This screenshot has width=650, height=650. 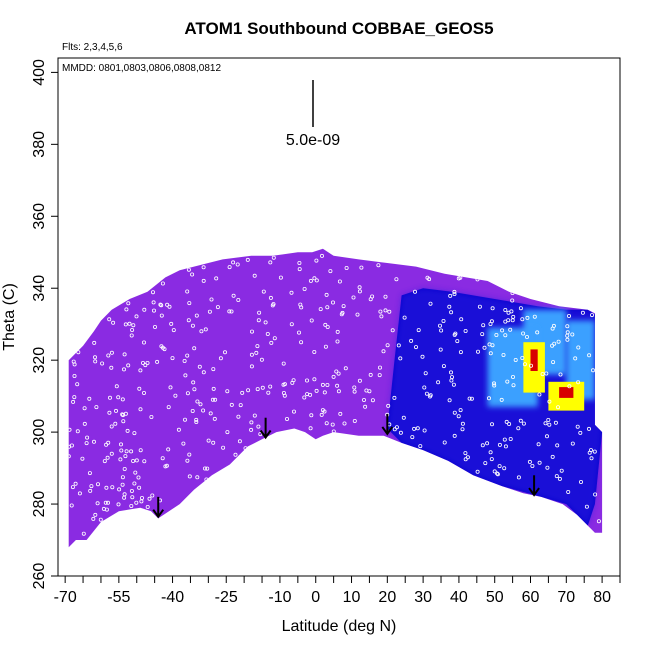 I want to click on x-tick-label: -10, so click(x=279, y=597).